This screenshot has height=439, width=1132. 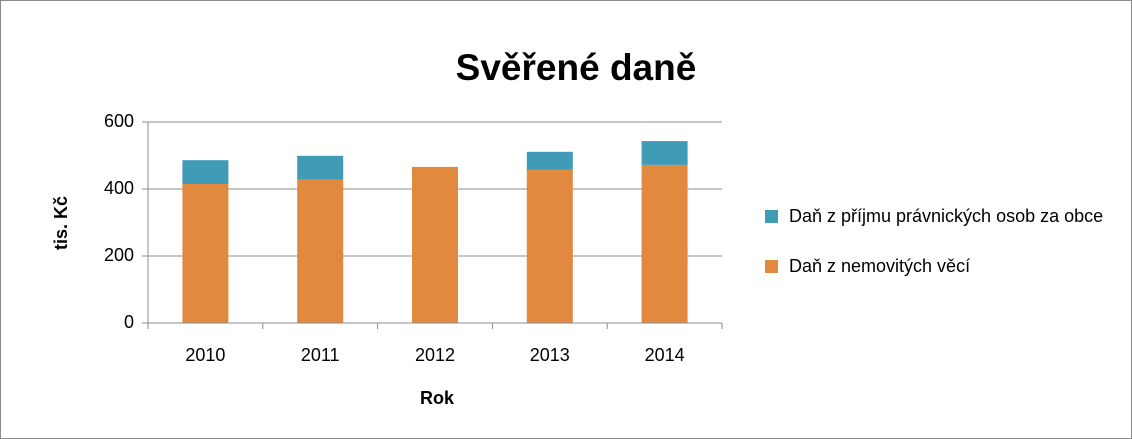 What do you see at coordinates (435, 355) in the screenshot?
I see `x-tick-label: 2012` at bounding box center [435, 355].